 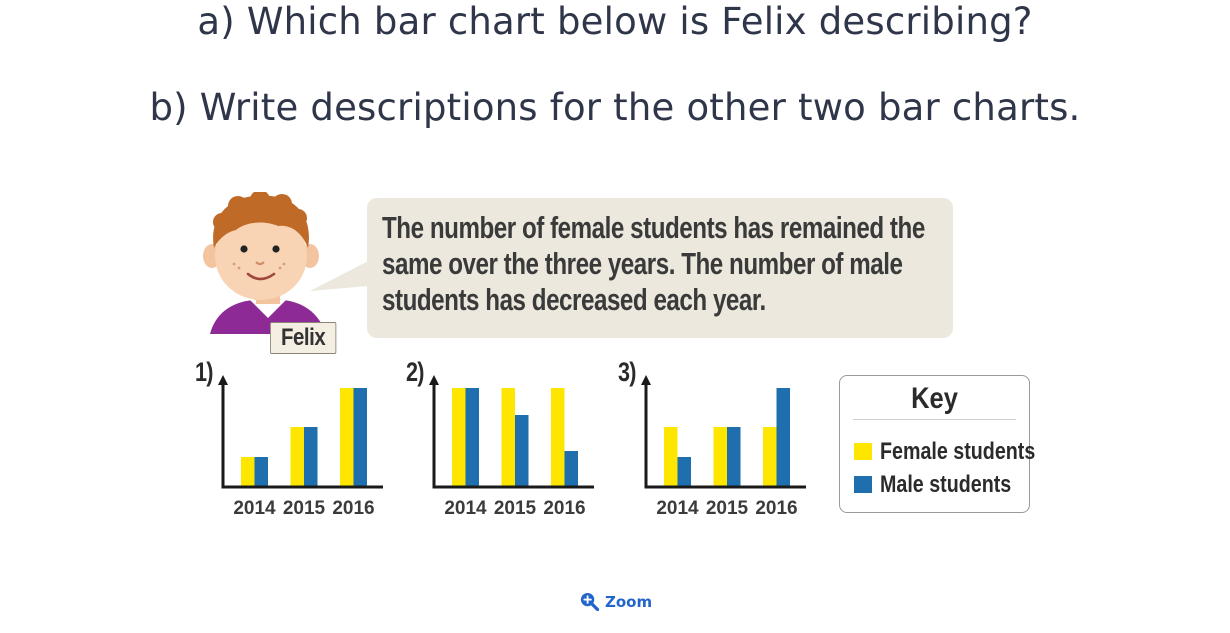 I want to click on bar-chart-1-svg: 2014 2015 2016, so click(x=300, y=447).